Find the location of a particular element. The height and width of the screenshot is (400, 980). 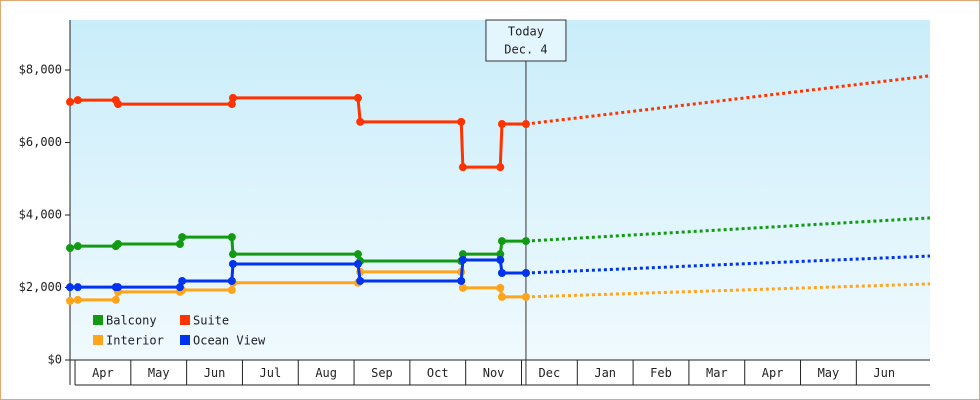

x-tick-label: Nov is located at coordinates (494, 373).